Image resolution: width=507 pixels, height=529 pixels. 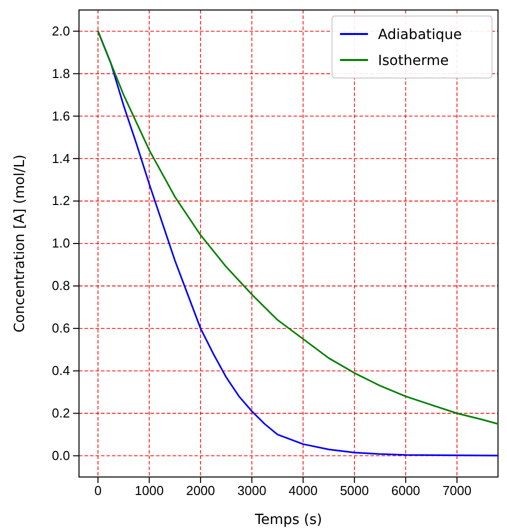 I want to click on y-tick-label: 0.0, so click(x=61, y=455).